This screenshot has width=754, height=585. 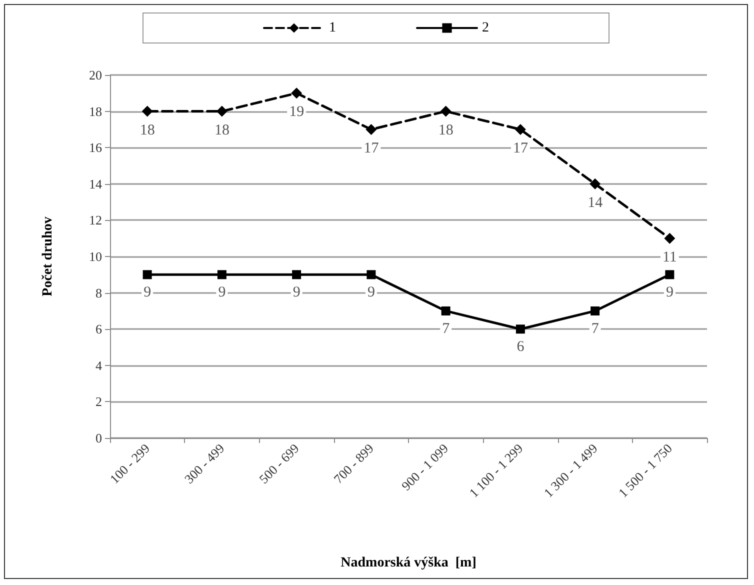 I want to click on data-label: 14, so click(x=596, y=202).